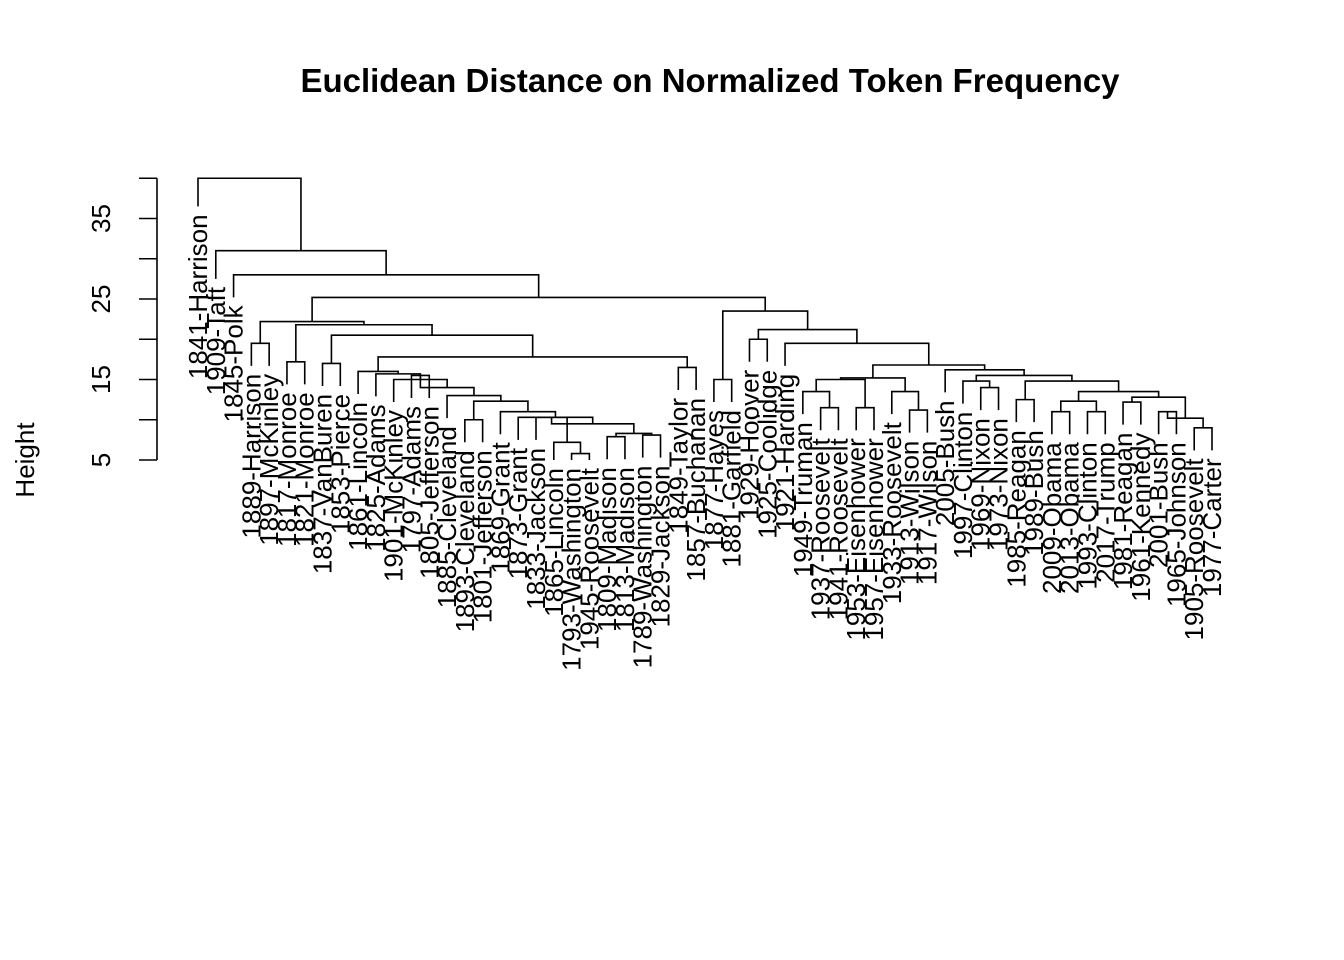  Describe the element at coordinates (874, 539) in the screenshot. I see `leaf-label: 1957-Eisenhower` at that location.